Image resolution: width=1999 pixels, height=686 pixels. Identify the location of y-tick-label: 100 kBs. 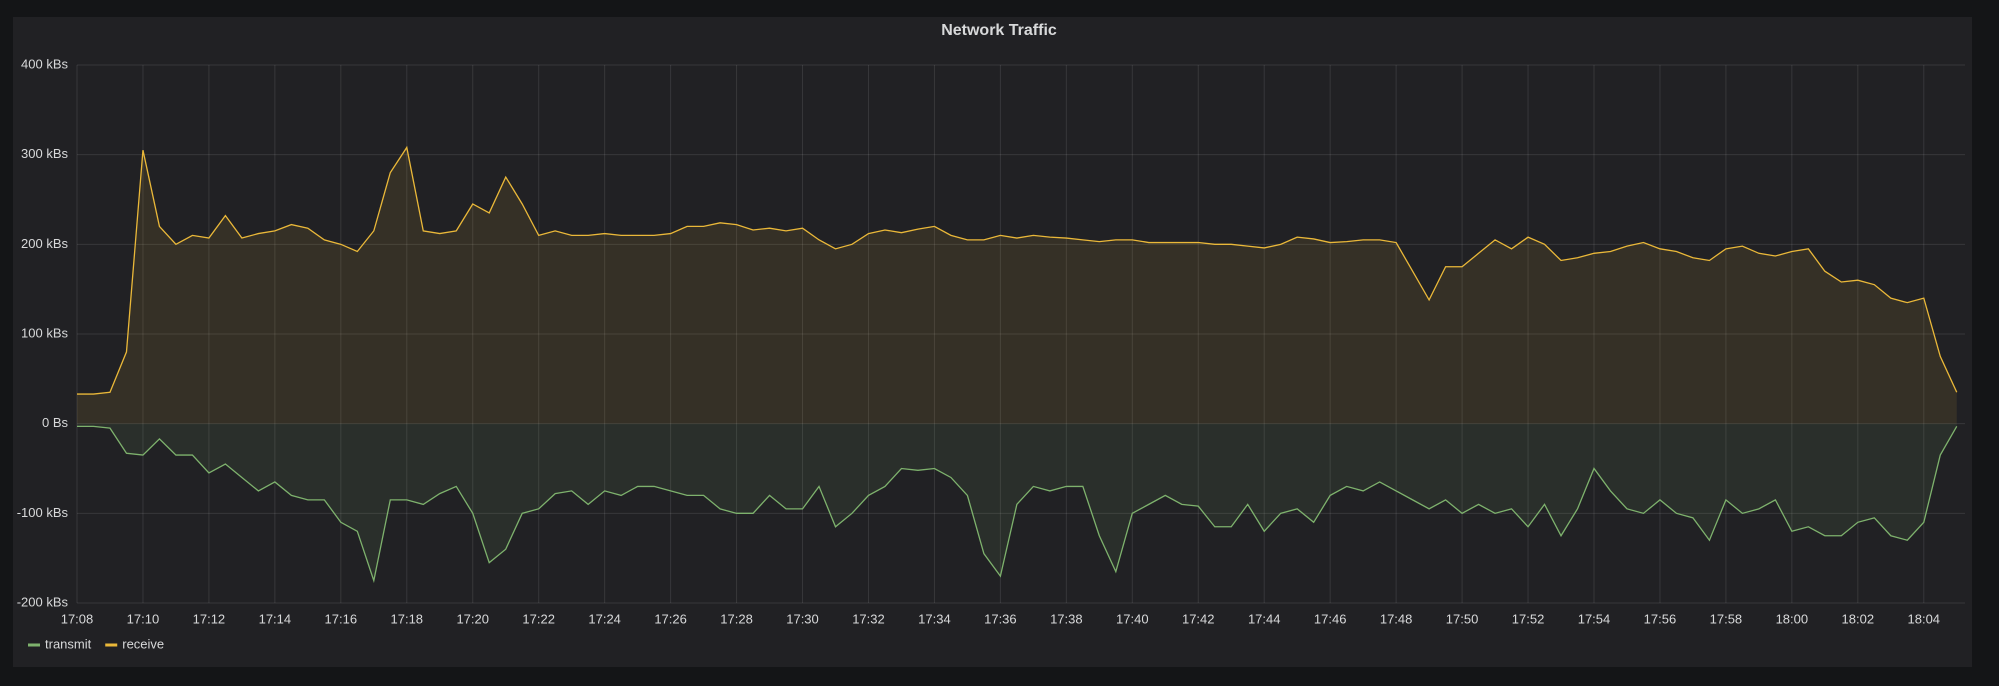
(44, 332).